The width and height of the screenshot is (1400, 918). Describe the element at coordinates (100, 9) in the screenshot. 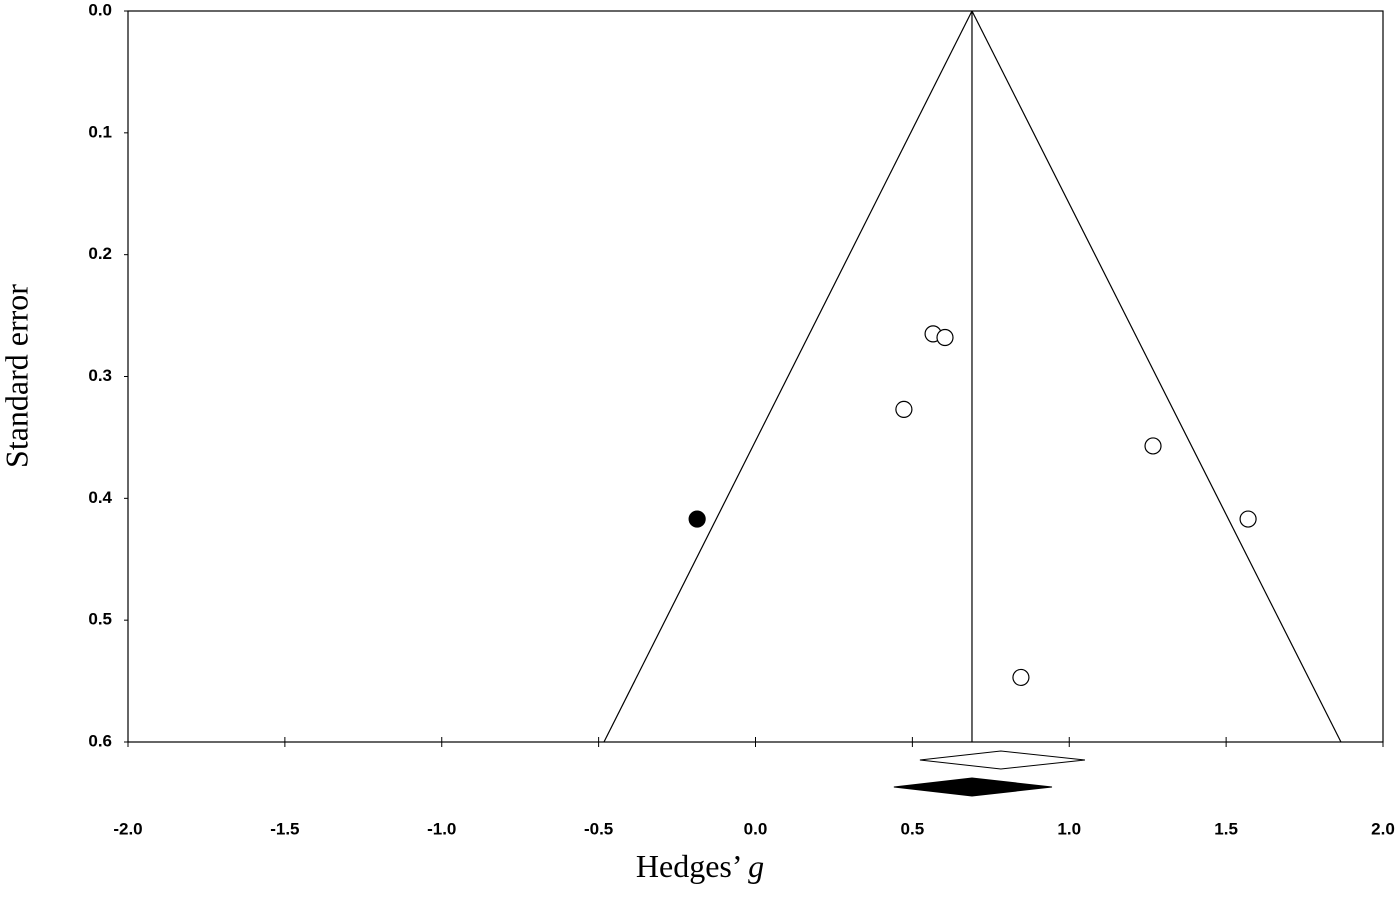

I see `y-tick-label: 0.0` at that location.